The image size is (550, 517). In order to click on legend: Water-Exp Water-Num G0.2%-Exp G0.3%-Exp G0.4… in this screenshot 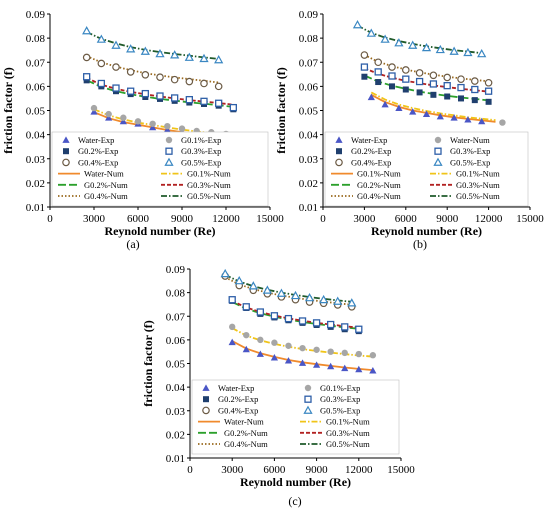, I will do `click(426, 169)`.